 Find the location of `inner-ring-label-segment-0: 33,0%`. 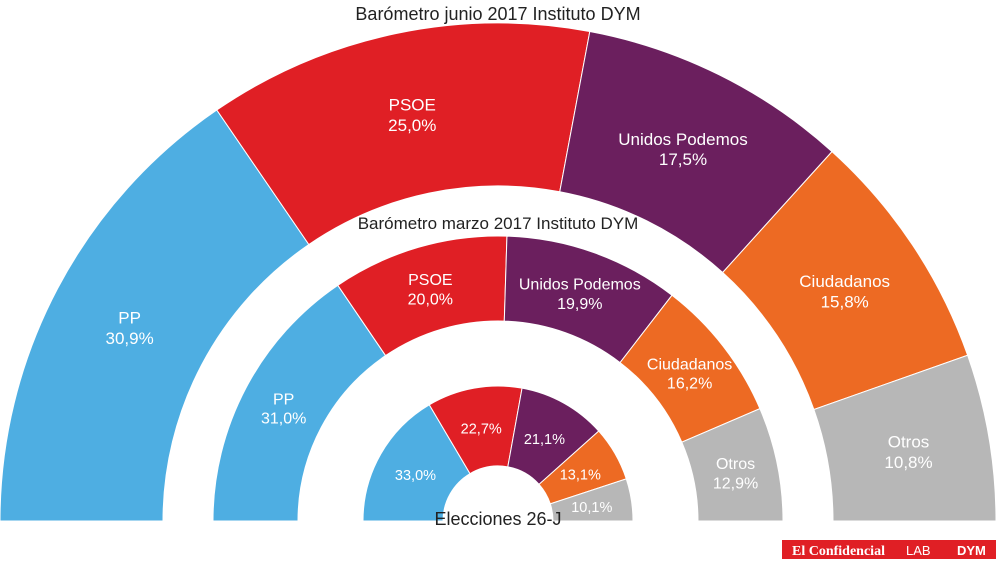

inner-ring-label-segment-0: 33,0% is located at coordinates (415, 476).